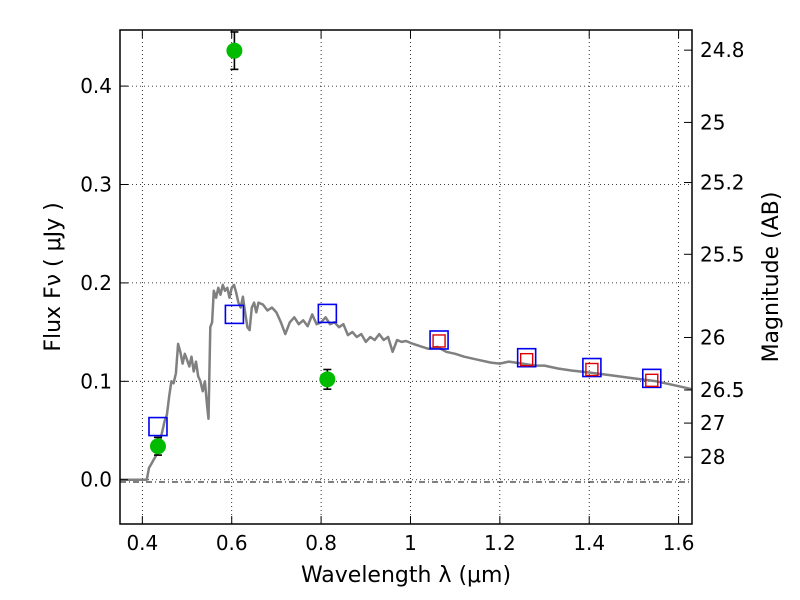 The image size is (800, 600). I want to click on x-tick-label: 0.8, so click(321, 543).